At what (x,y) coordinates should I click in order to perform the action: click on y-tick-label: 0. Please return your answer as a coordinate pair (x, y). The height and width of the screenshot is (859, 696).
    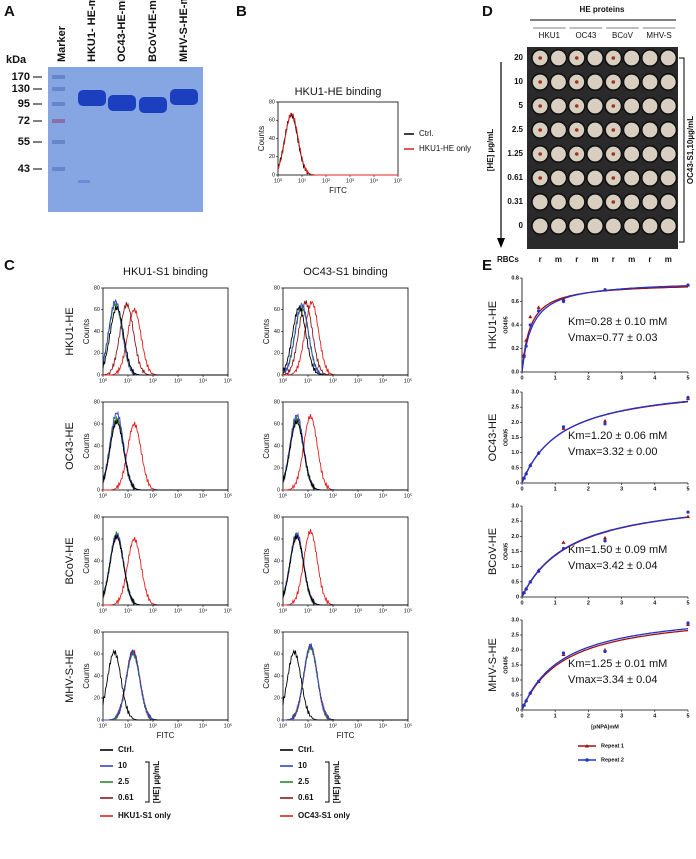
    Looking at the image, I should click on (278, 490).